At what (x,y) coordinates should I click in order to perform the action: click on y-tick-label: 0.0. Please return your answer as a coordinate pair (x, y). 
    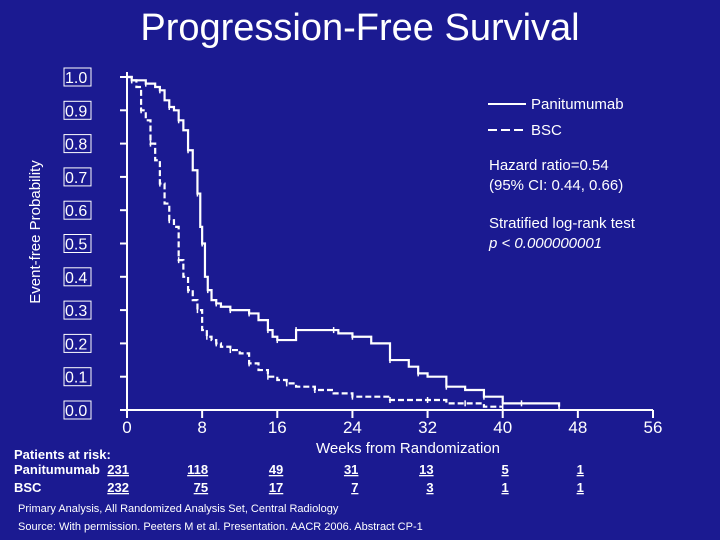
    Looking at the image, I should click on (76, 411).